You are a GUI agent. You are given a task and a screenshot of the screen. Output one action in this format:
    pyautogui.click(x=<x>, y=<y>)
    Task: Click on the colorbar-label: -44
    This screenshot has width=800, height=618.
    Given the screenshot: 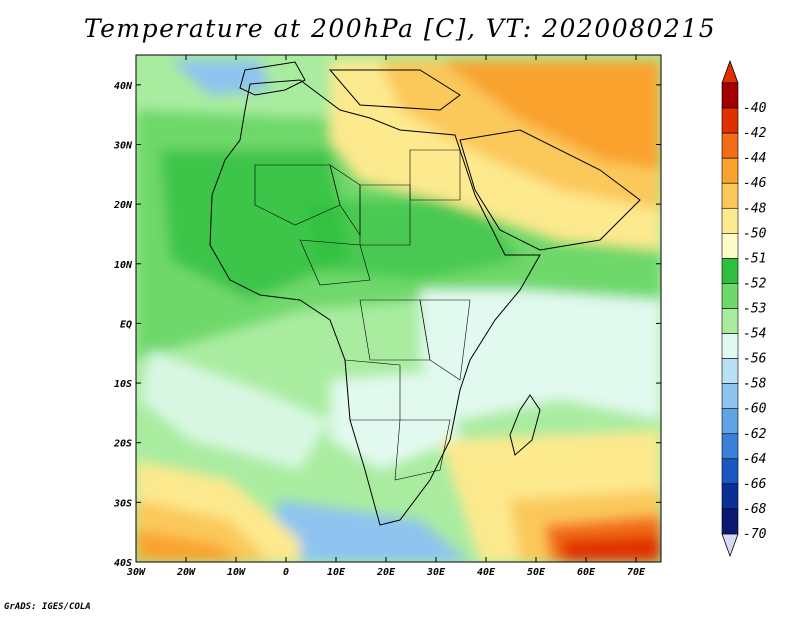 What is the action you would take?
    pyautogui.click(x=754, y=158)
    